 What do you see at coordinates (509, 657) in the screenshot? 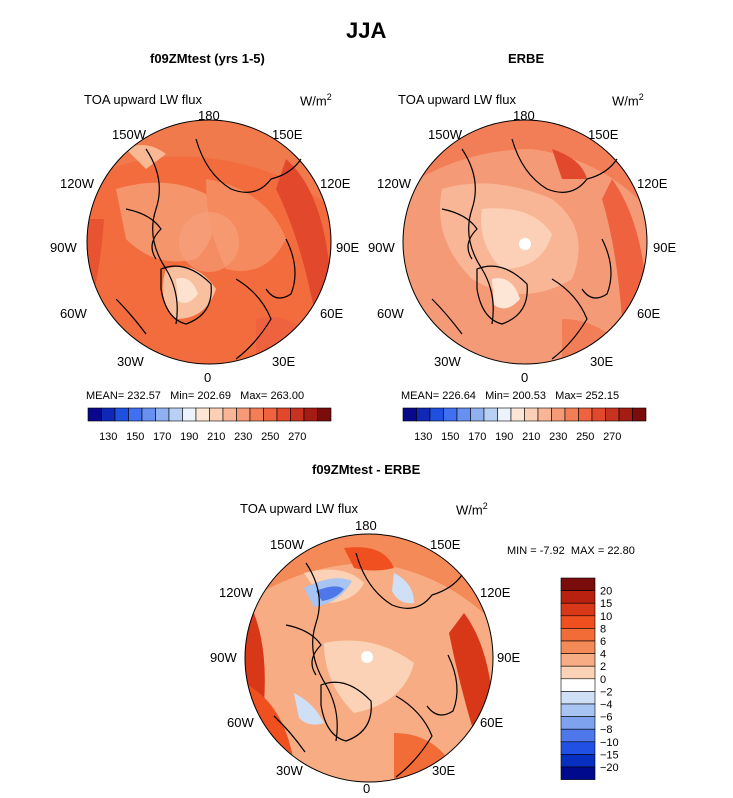
I see `panel-diff-lon-90e: 90E` at bounding box center [509, 657].